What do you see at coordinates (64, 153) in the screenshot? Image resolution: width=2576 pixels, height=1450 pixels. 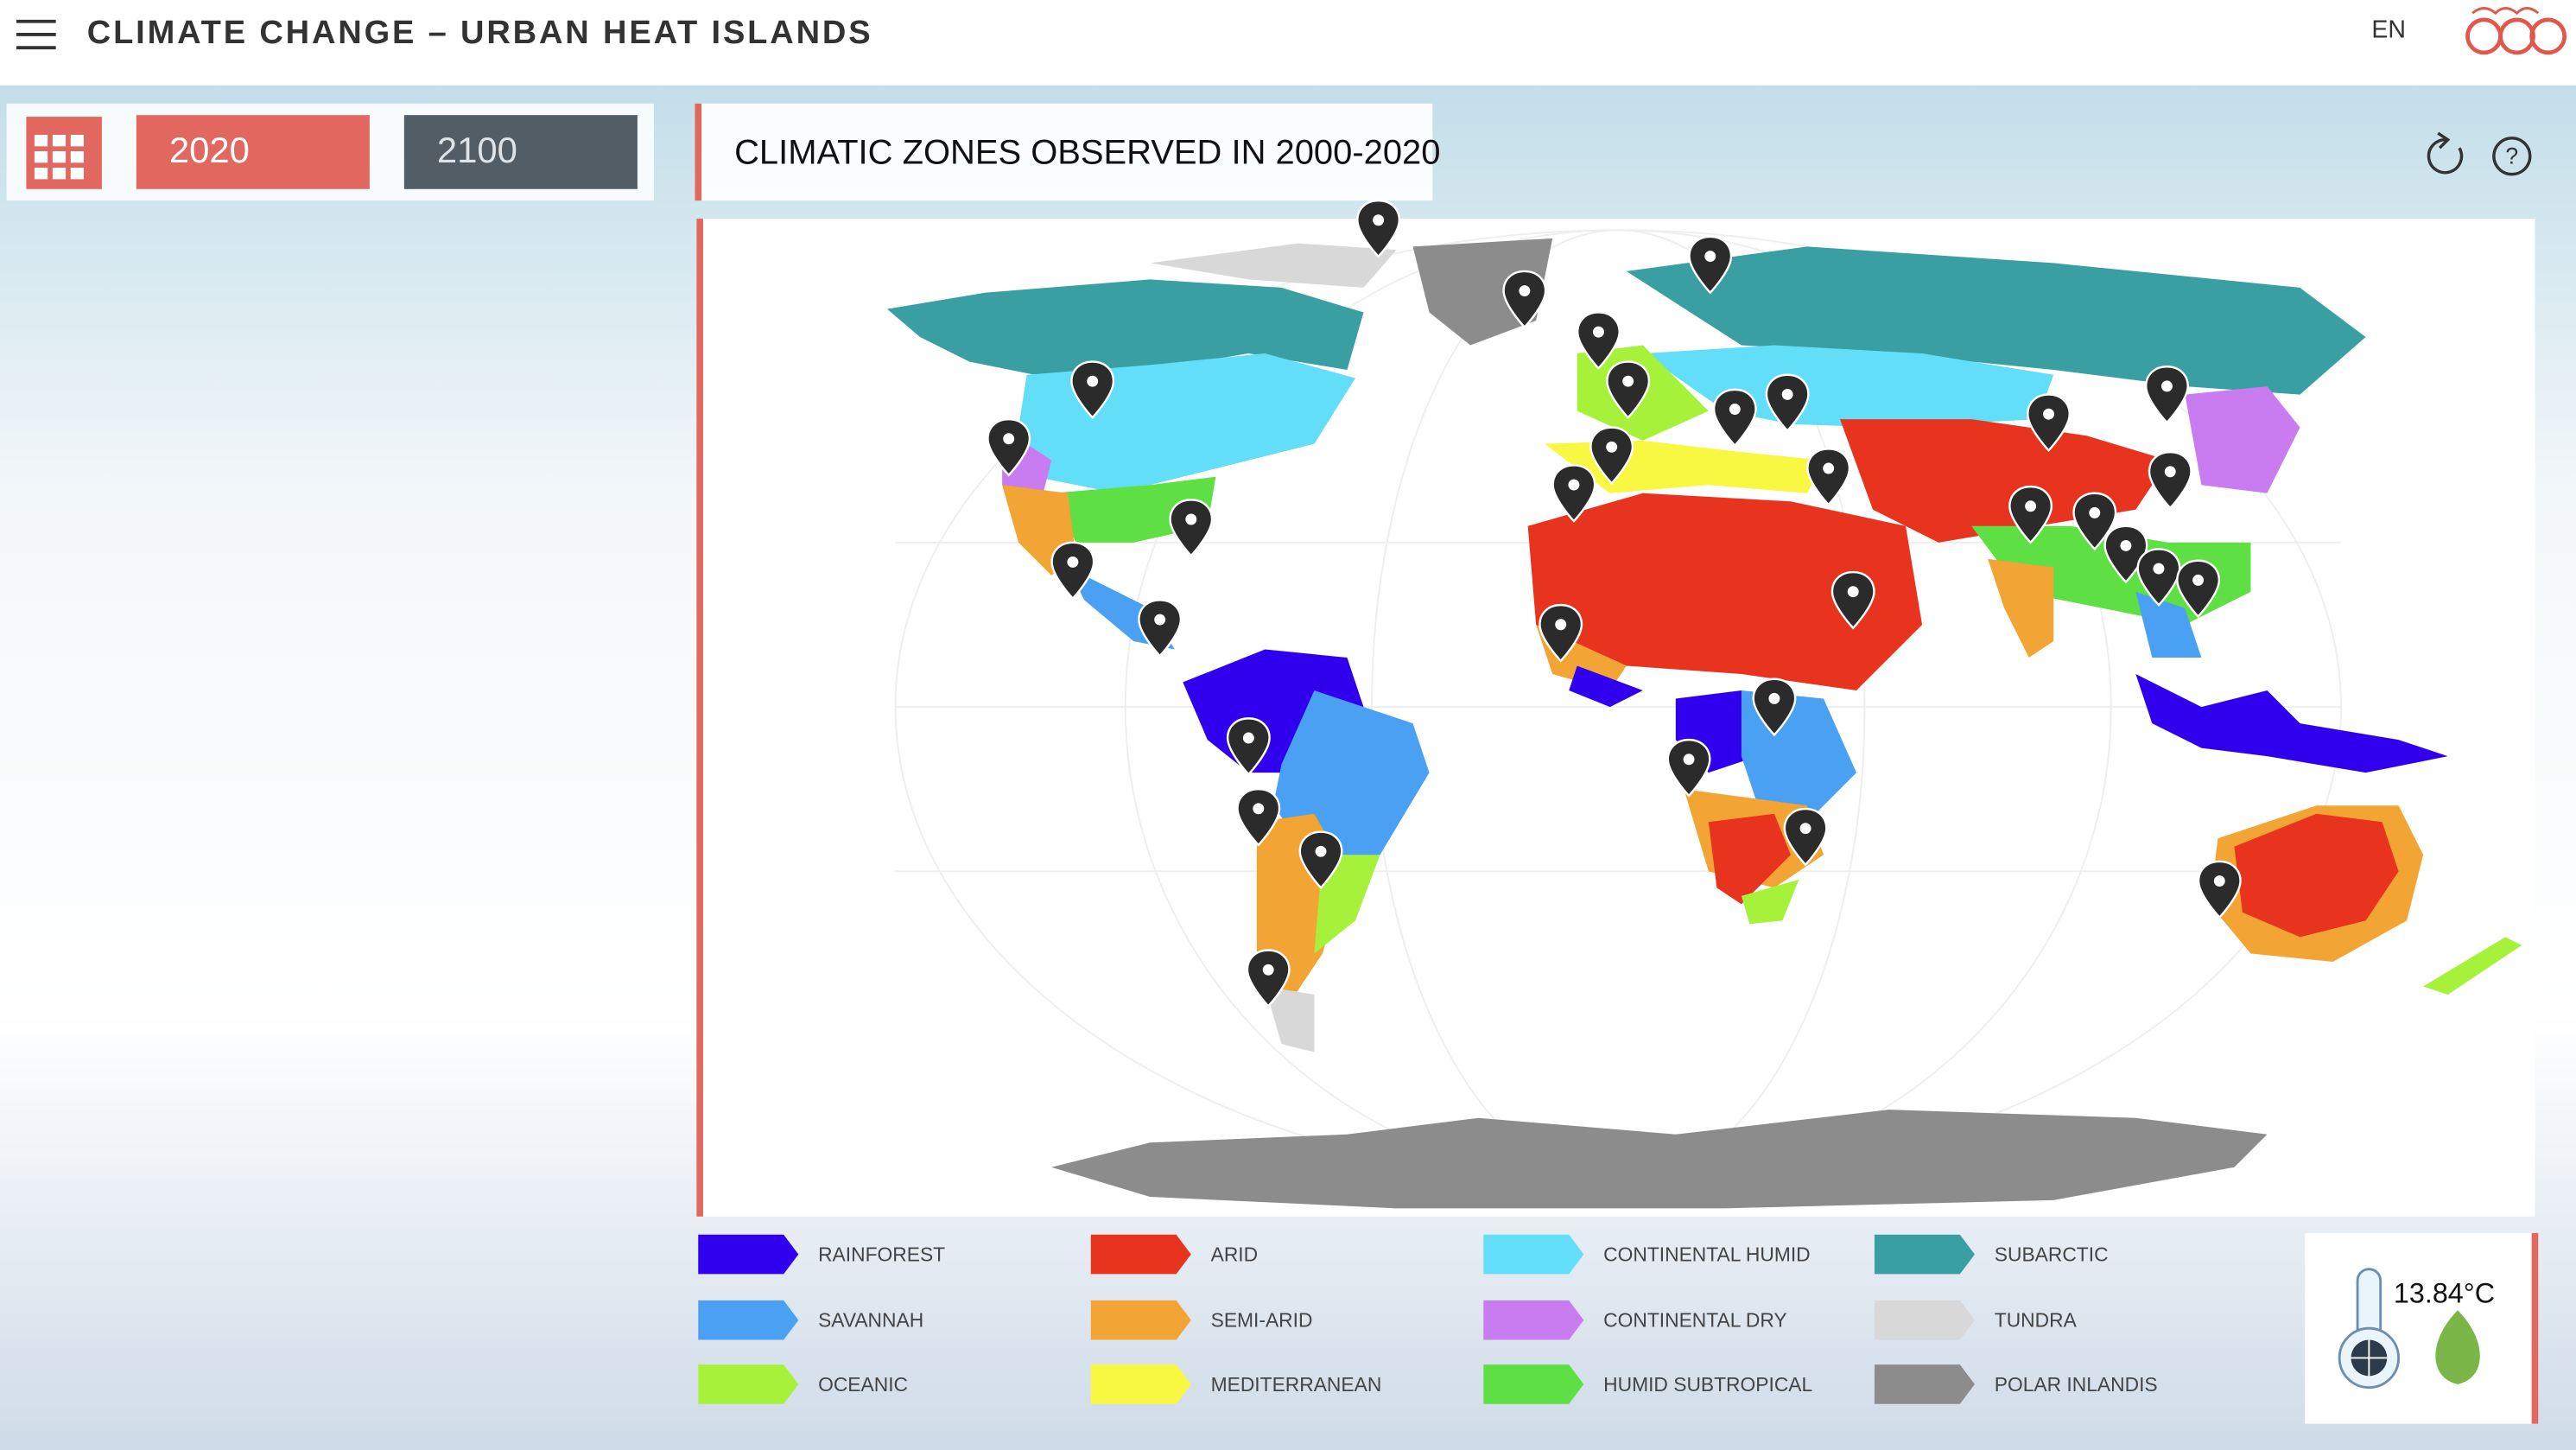 I see `calendar-icon` at bounding box center [64, 153].